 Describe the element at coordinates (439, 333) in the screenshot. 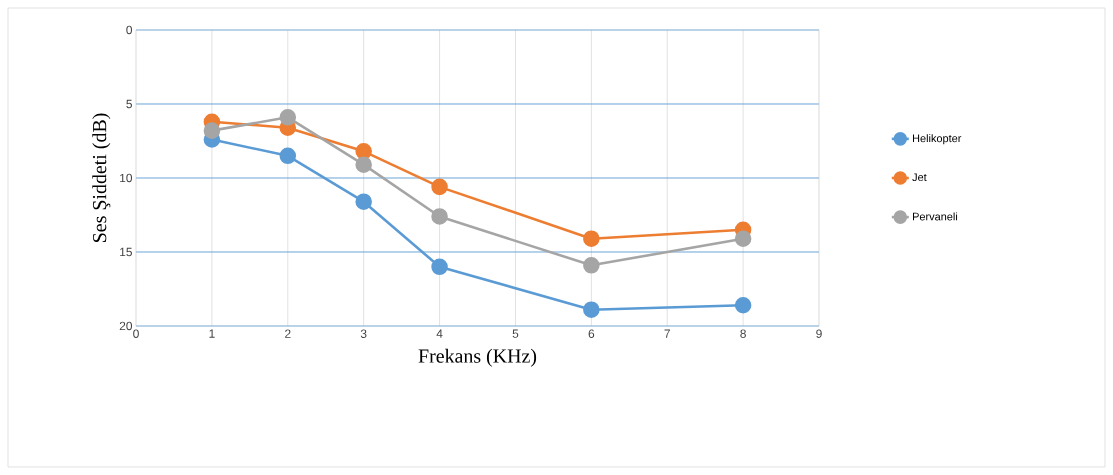

I see `x-tick-label: 4` at that location.